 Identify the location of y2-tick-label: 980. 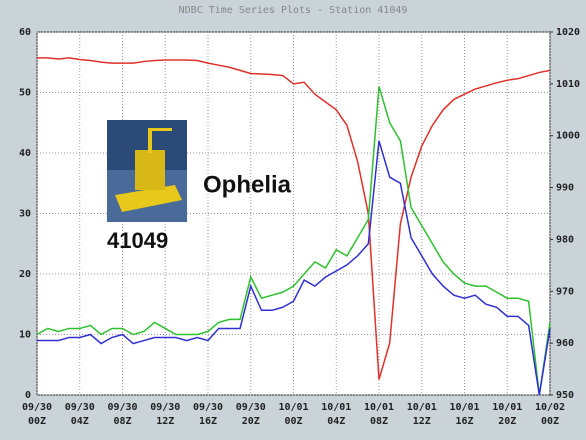
(565, 239).